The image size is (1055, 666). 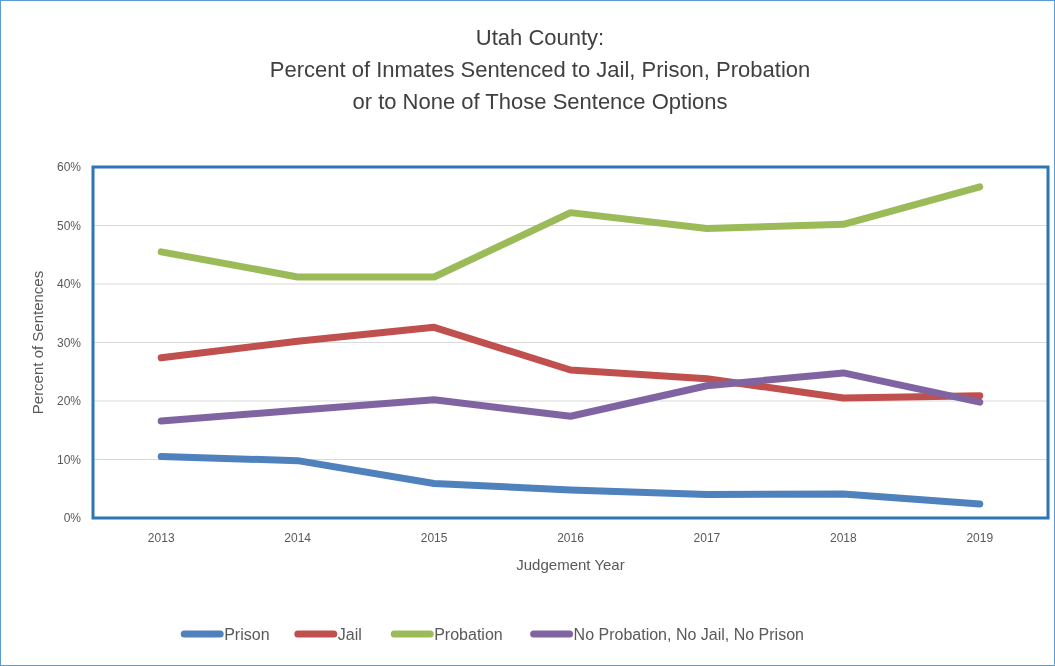 I want to click on y-axis-title: Percent of Sentences, so click(x=37, y=342).